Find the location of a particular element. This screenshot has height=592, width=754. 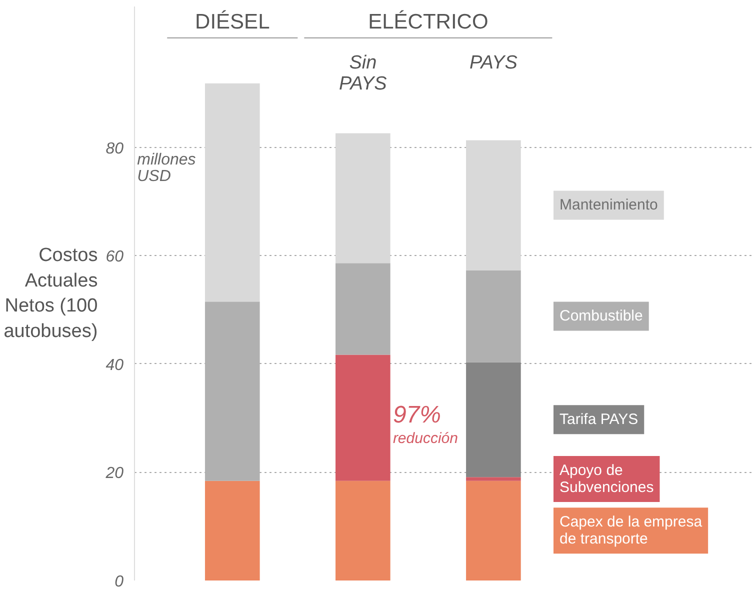

y-tick-label: 0 is located at coordinates (119, 582).